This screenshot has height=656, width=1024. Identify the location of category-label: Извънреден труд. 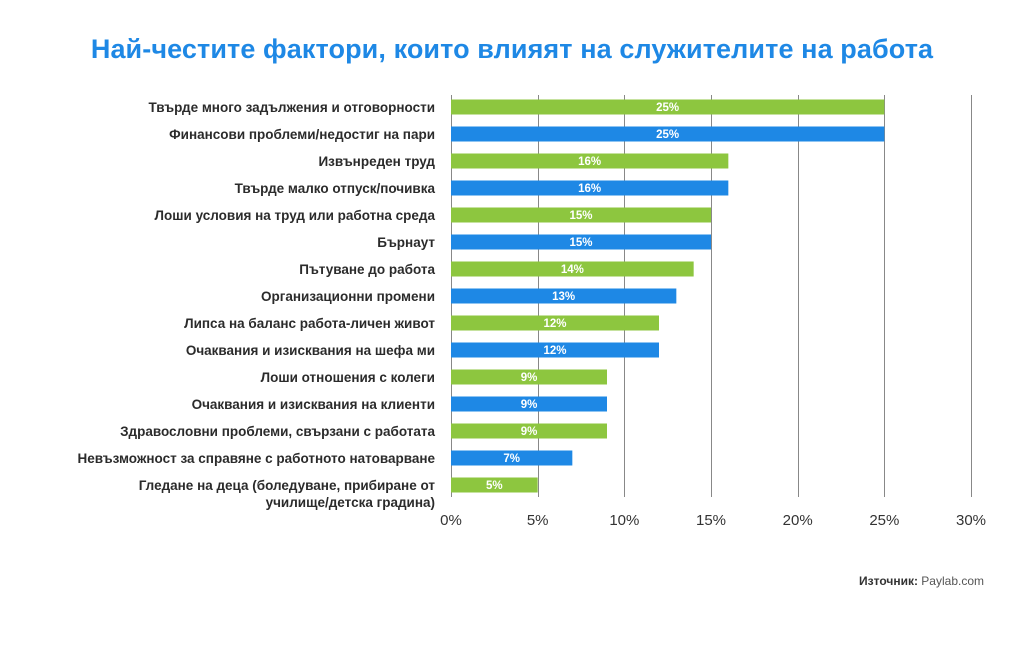
(376, 161).